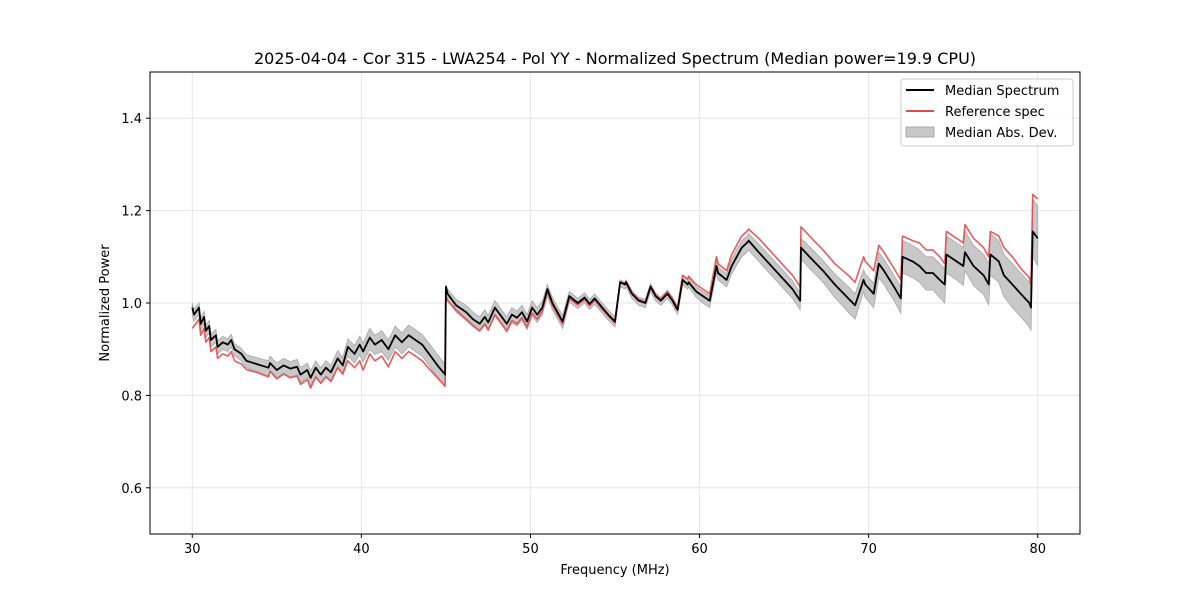 Image resolution: width=1200 pixels, height=600 pixels. What do you see at coordinates (530, 549) in the screenshot?
I see `x-tick-label: 50` at bounding box center [530, 549].